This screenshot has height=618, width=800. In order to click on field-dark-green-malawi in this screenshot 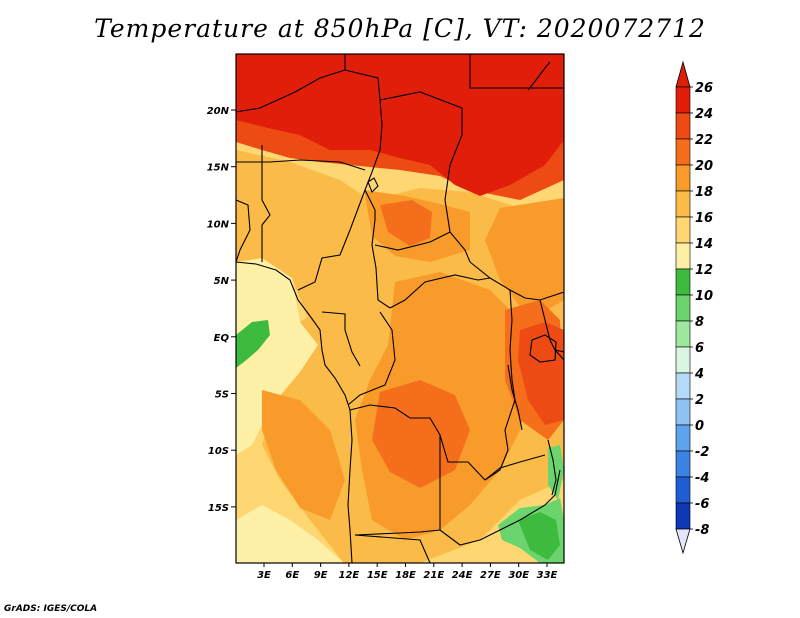, I will do `click(539, 536)`.